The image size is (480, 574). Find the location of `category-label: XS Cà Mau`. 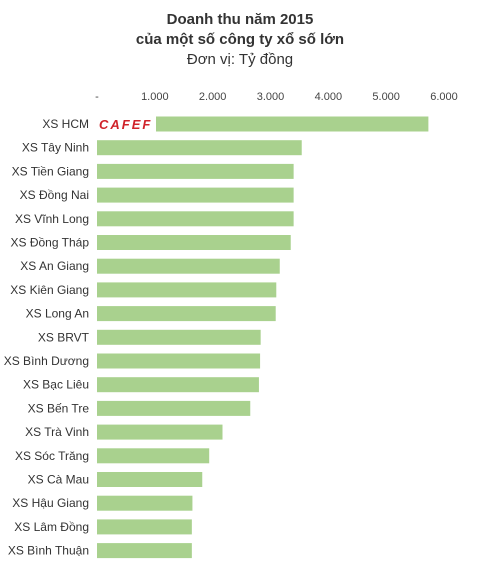

category-label: XS Cà Mau is located at coordinates (58, 480).